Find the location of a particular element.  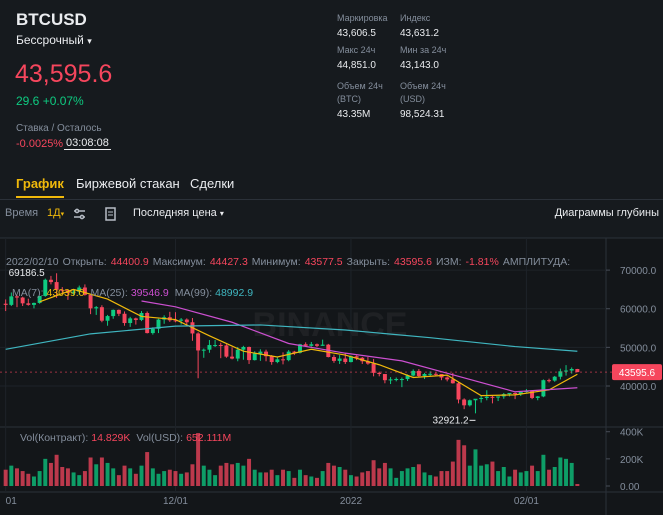

stat-label: Макс 24ч is located at coordinates (356, 50).